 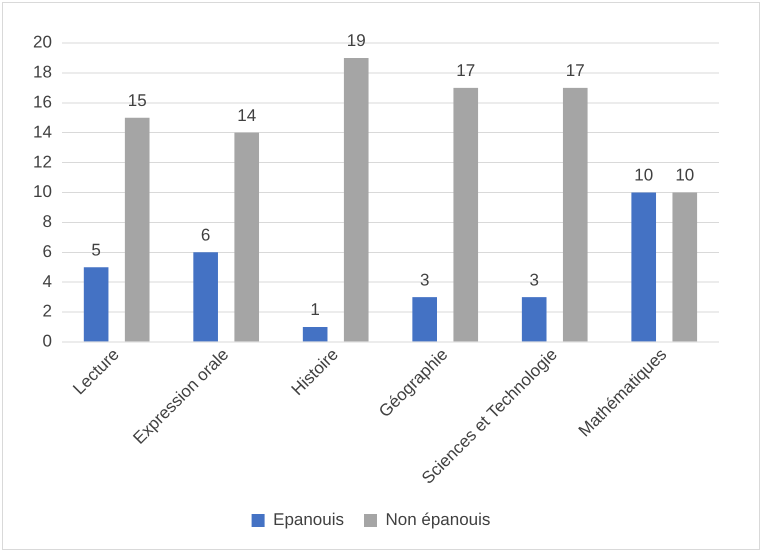 What do you see at coordinates (42, 102) in the screenshot?
I see `y-tick-label: 16` at bounding box center [42, 102].